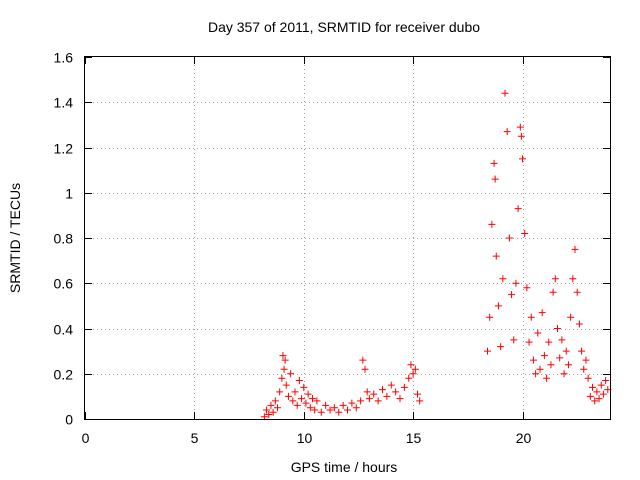 This screenshot has width=640, height=480. I want to click on y-tick-label: 1.4, so click(64, 103).